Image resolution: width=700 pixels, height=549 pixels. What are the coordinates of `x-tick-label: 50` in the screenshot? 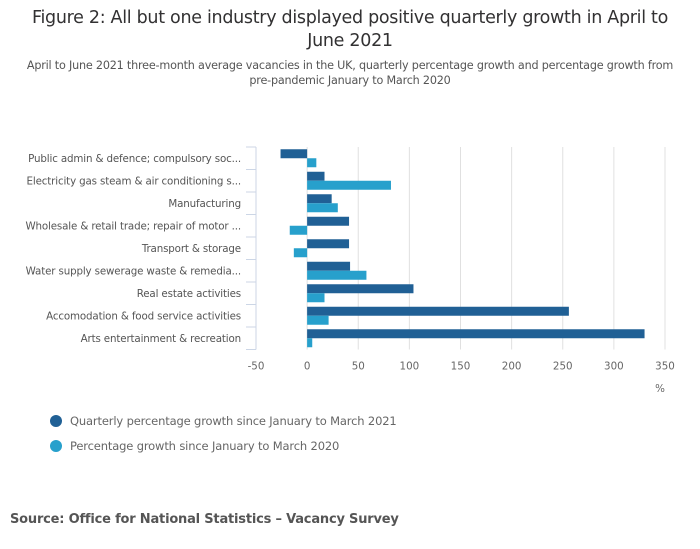 It's located at (358, 367).